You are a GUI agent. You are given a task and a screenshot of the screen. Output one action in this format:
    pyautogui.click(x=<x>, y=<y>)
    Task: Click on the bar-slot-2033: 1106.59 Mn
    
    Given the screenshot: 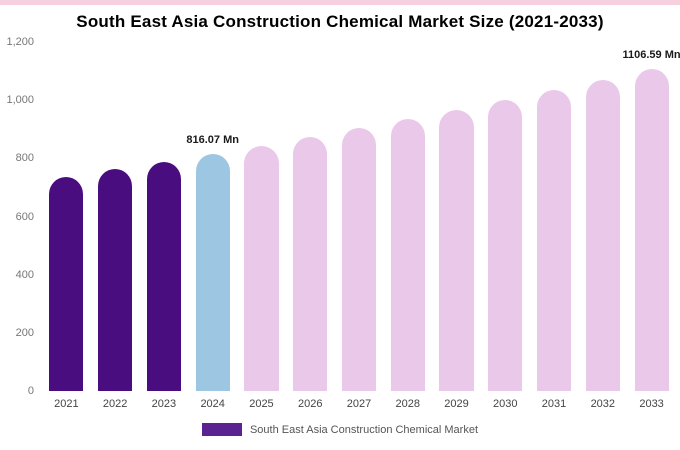 What is the action you would take?
    pyautogui.click(x=651, y=216)
    